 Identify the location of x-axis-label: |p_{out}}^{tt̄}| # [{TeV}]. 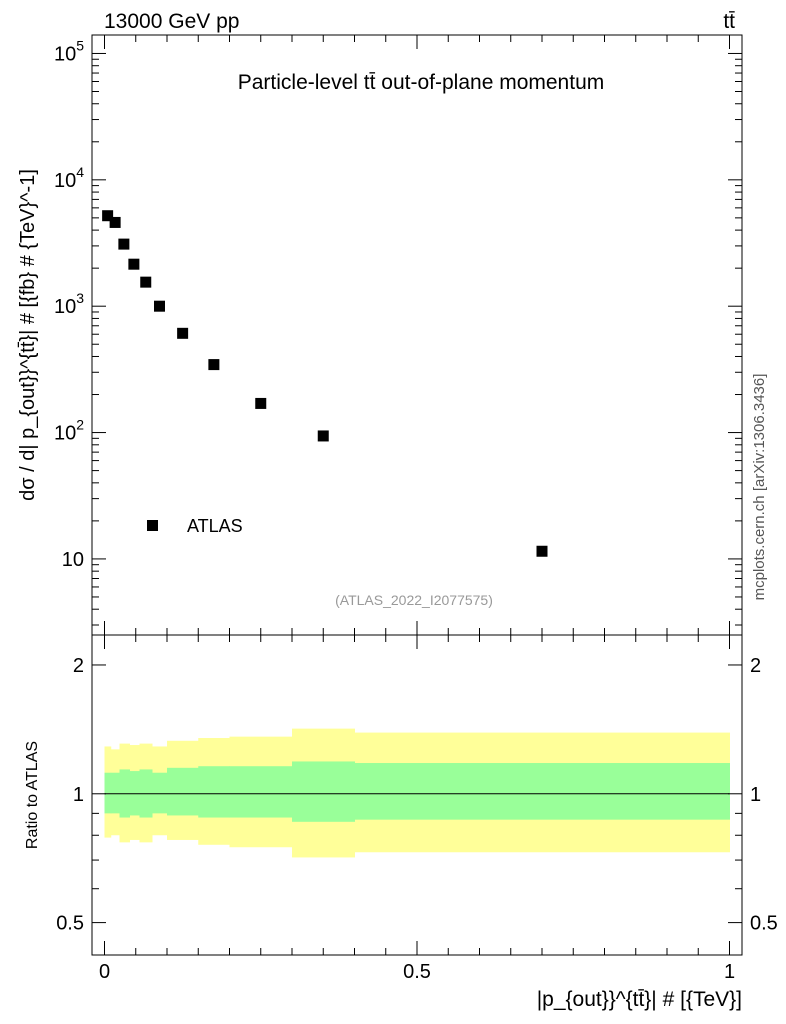
(639, 999).